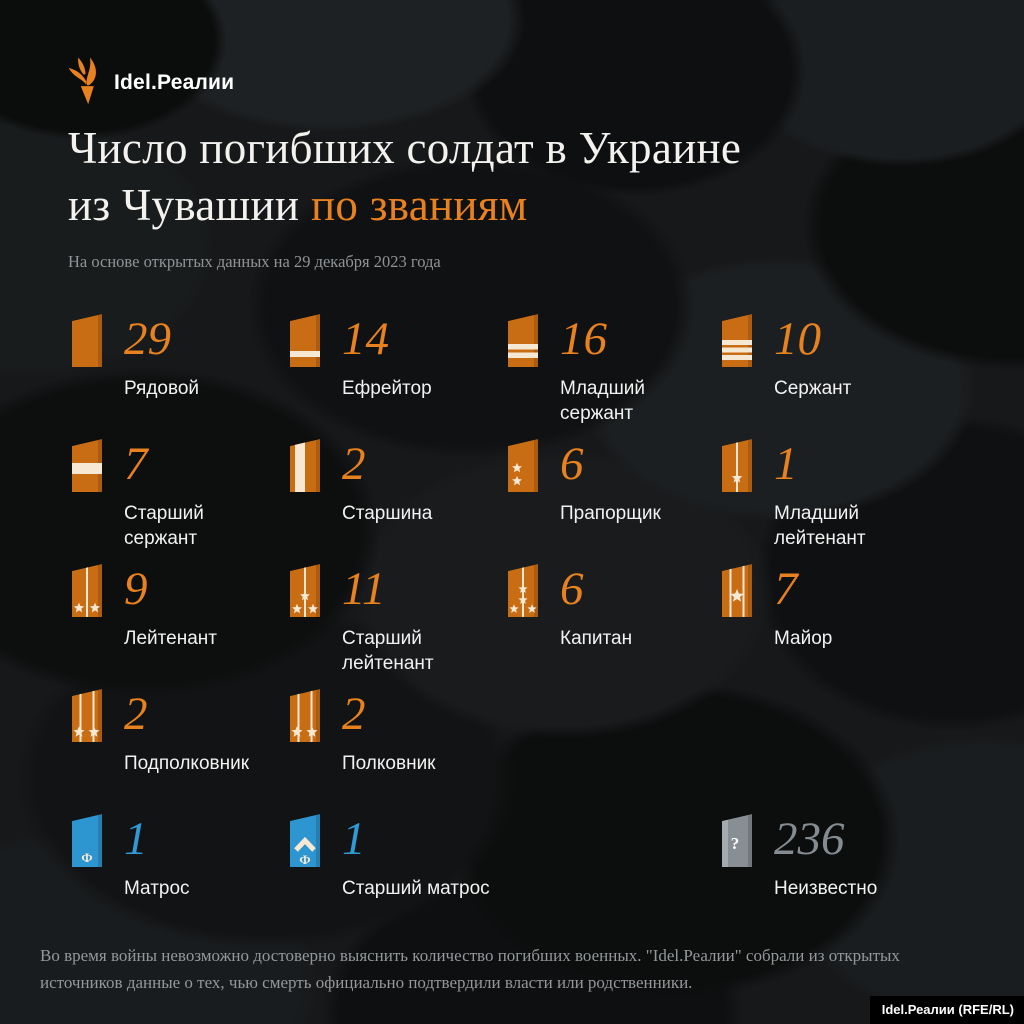 Image resolution: width=1024 pixels, height=1024 pixels. Describe the element at coordinates (611, 623) in the screenshot. I see `rank-item: 6 Капитан` at that location.